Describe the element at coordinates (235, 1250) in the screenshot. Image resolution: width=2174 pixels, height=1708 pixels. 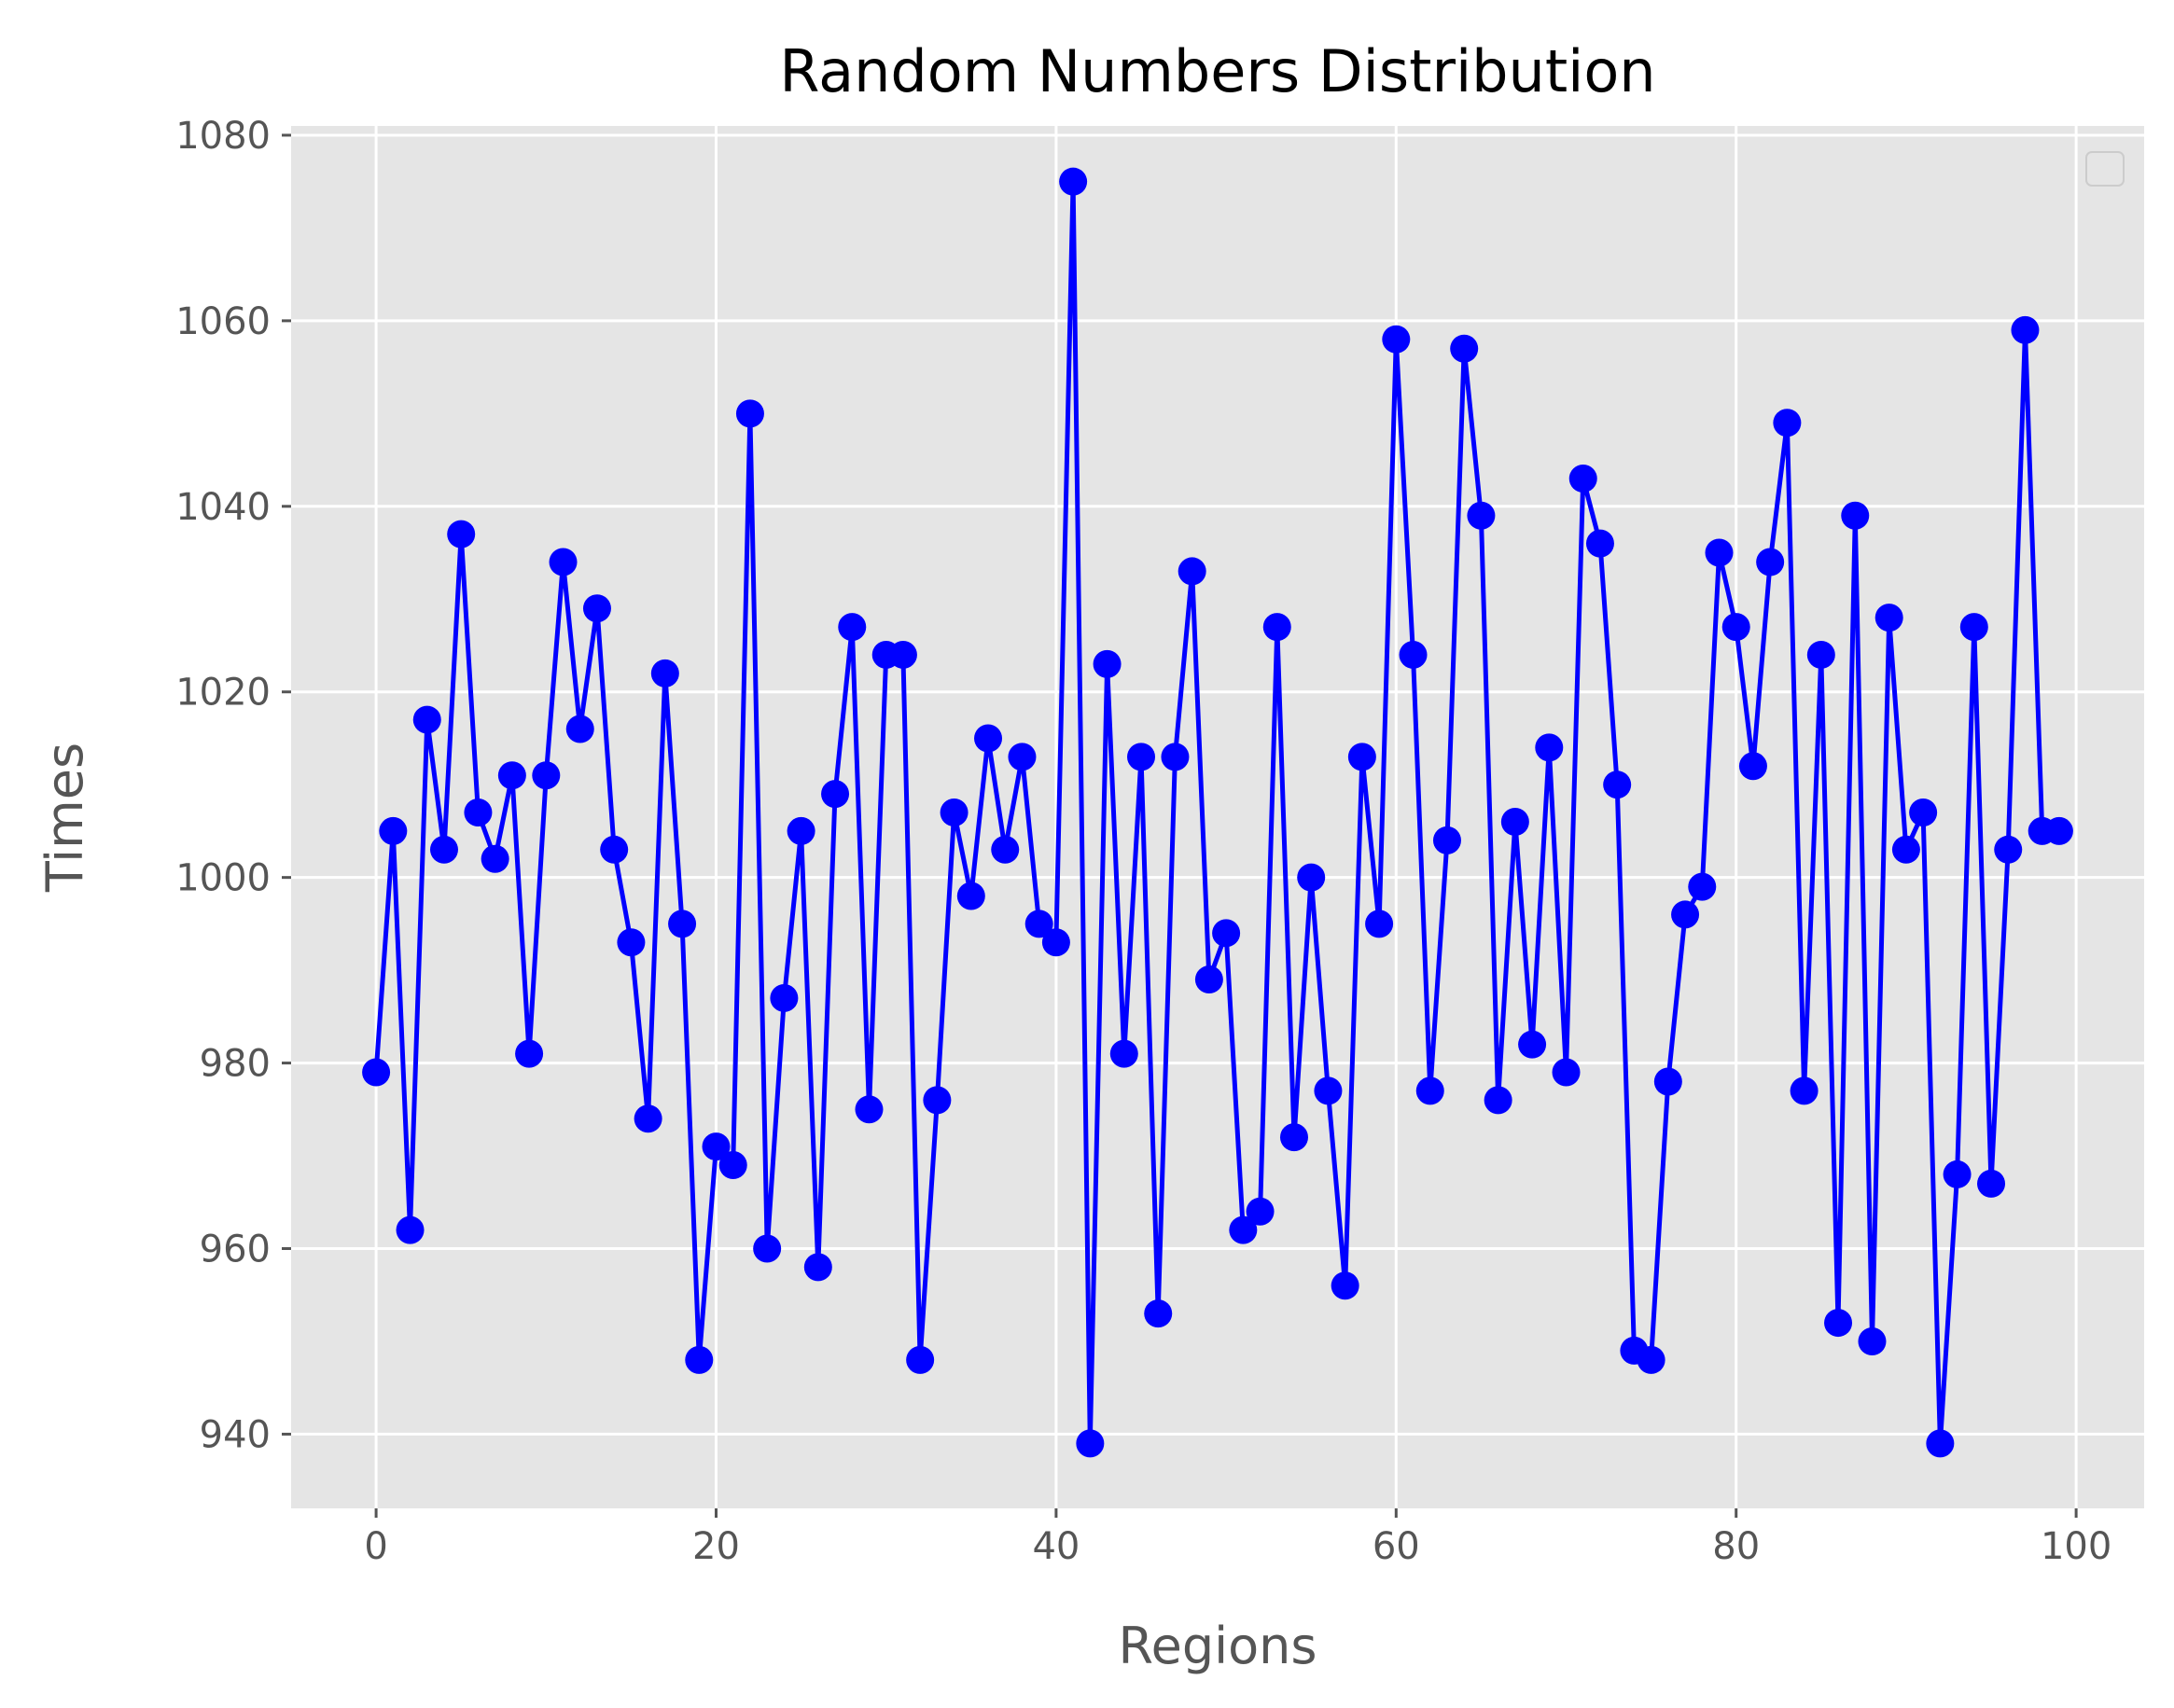
I see `y-tick-label: 960` at that location.